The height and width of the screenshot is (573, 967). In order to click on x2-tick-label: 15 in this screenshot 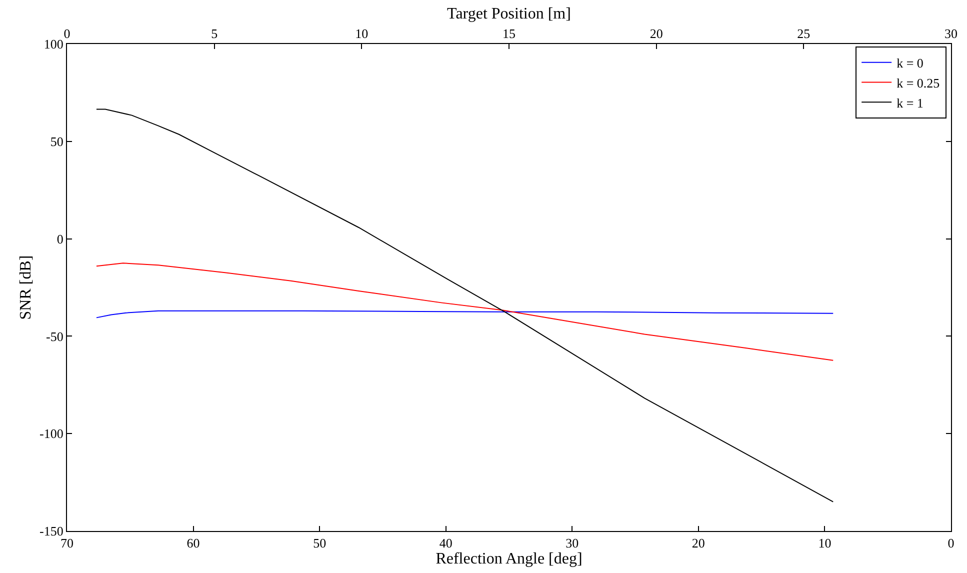, I will do `click(509, 33)`.